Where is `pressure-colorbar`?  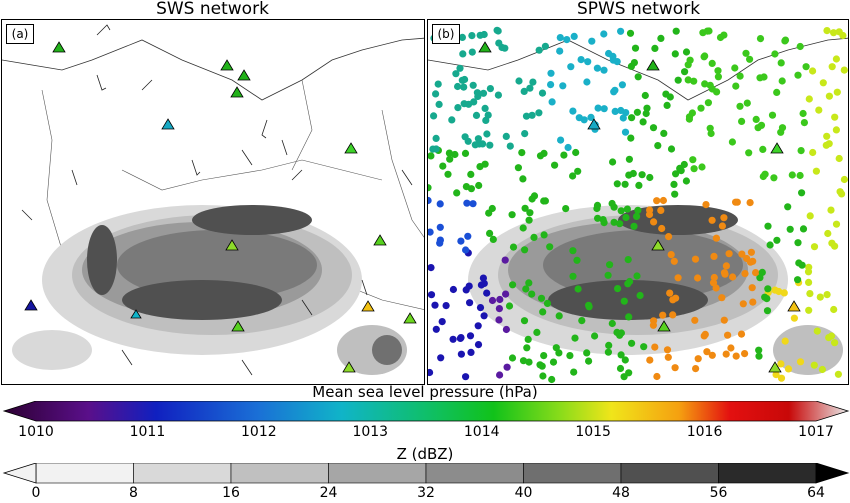
pressure-colorbar is located at coordinates (426, 411).